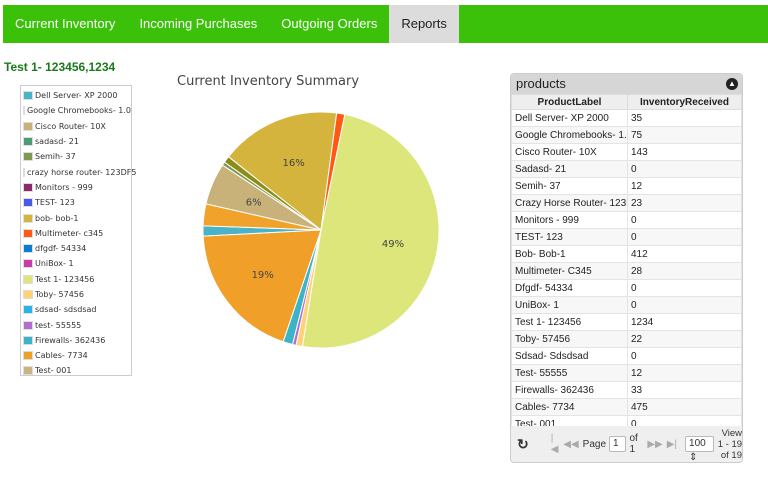  Describe the element at coordinates (684, 271) in the screenshot. I see `inventory-cell: 28` at that location.